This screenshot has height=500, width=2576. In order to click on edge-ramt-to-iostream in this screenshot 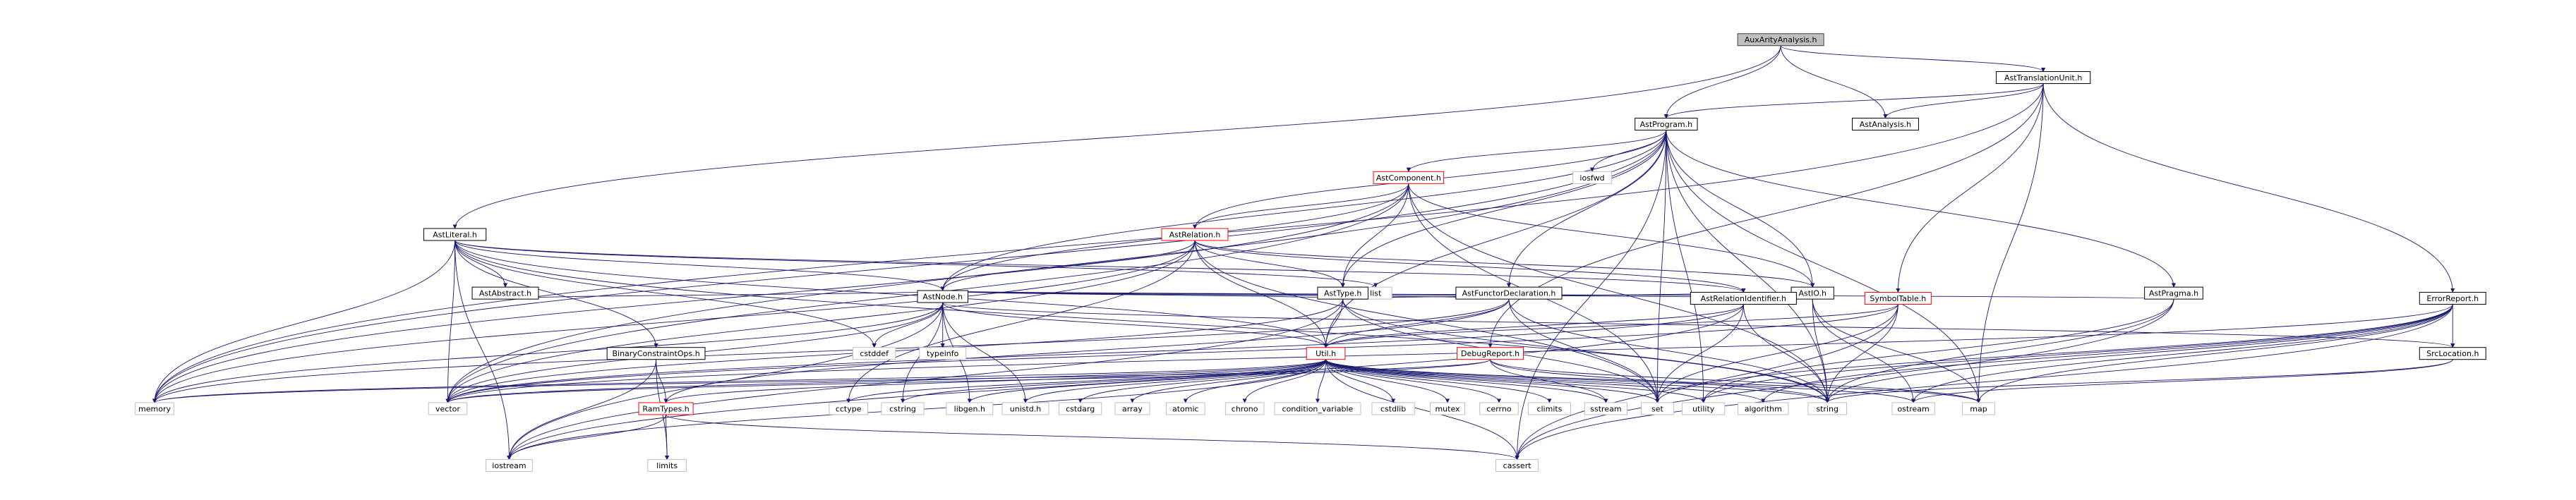, I will do `click(587, 437)`.